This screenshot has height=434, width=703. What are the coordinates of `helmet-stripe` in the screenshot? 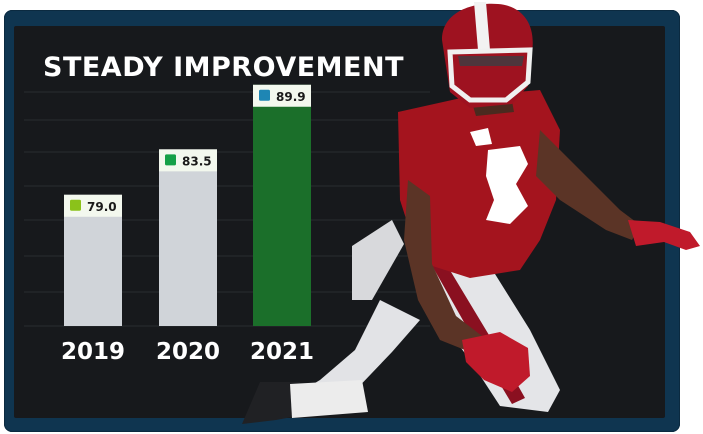 It's located at (482, 26).